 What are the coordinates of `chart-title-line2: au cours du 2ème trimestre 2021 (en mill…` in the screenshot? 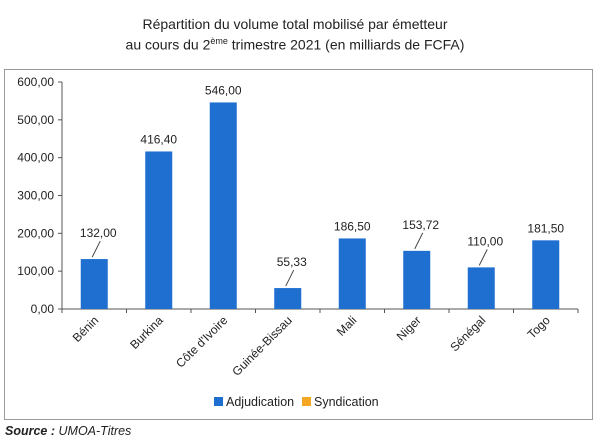 It's located at (295, 43).